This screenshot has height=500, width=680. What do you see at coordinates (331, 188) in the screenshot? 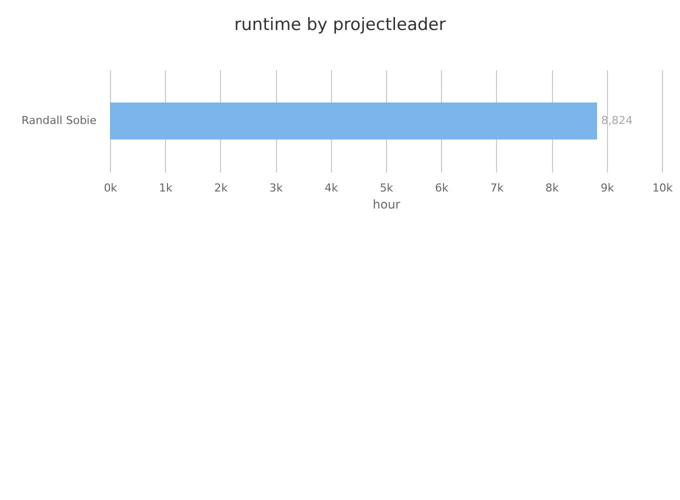
I see `x-tick-label: 4k` at bounding box center [331, 188].